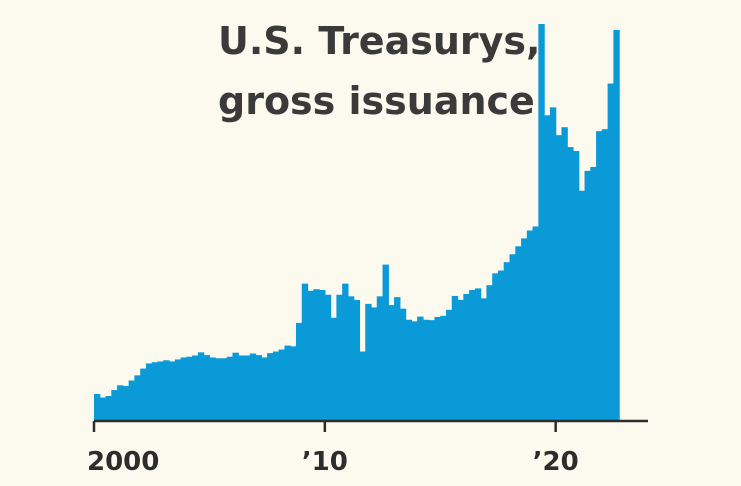 The image size is (741, 486). What do you see at coordinates (325, 462) in the screenshot?
I see `x-tick-label: ’10` at bounding box center [325, 462].